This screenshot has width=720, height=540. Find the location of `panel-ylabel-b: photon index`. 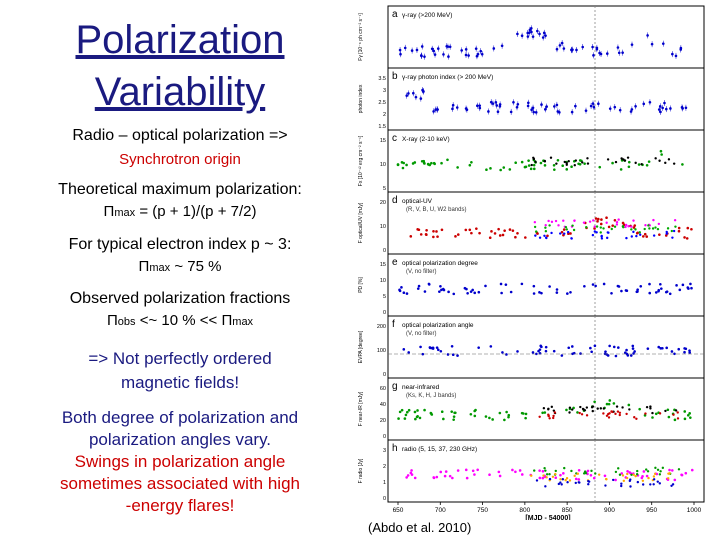

panel-ylabel-b: photon index is located at coordinates (361, 98).